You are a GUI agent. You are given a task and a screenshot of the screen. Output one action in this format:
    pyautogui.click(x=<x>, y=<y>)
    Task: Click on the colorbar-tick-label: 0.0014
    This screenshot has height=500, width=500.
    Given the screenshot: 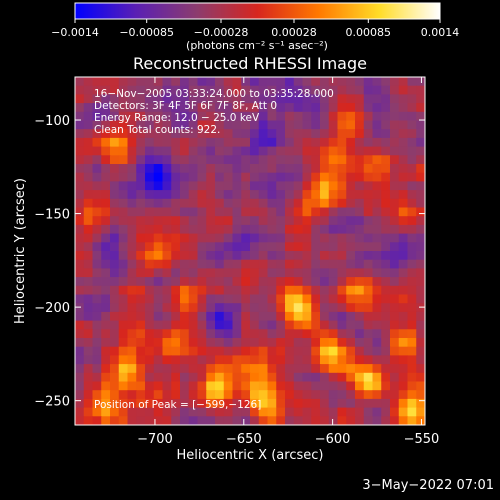 What is the action you would take?
    pyautogui.click(x=440, y=32)
    